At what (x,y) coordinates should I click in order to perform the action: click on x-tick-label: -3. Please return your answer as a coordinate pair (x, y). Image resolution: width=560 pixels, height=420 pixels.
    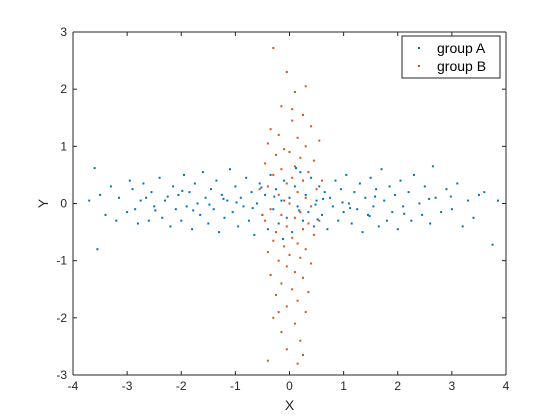
    Looking at the image, I should click on (127, 386).